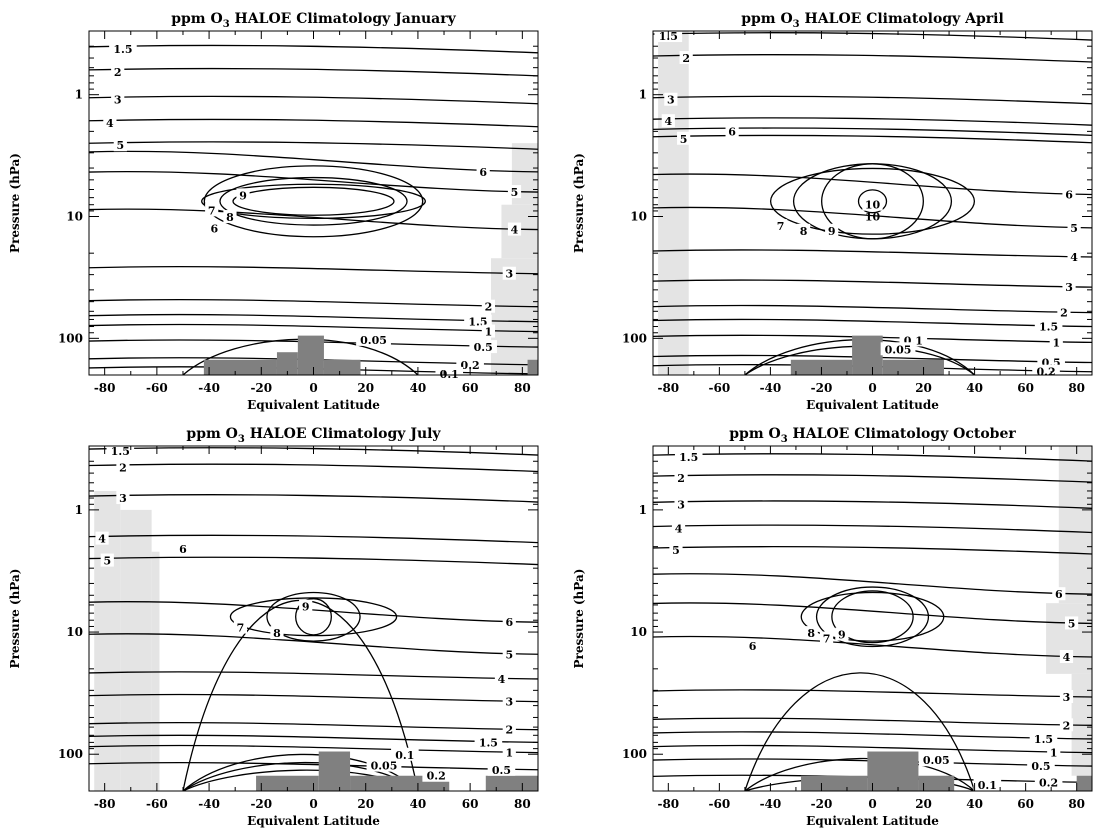  What do you see at coordinates (501, 770) in the screenshot?
I see `contour-value-label: 0.5` at bounding box center [501, 770].